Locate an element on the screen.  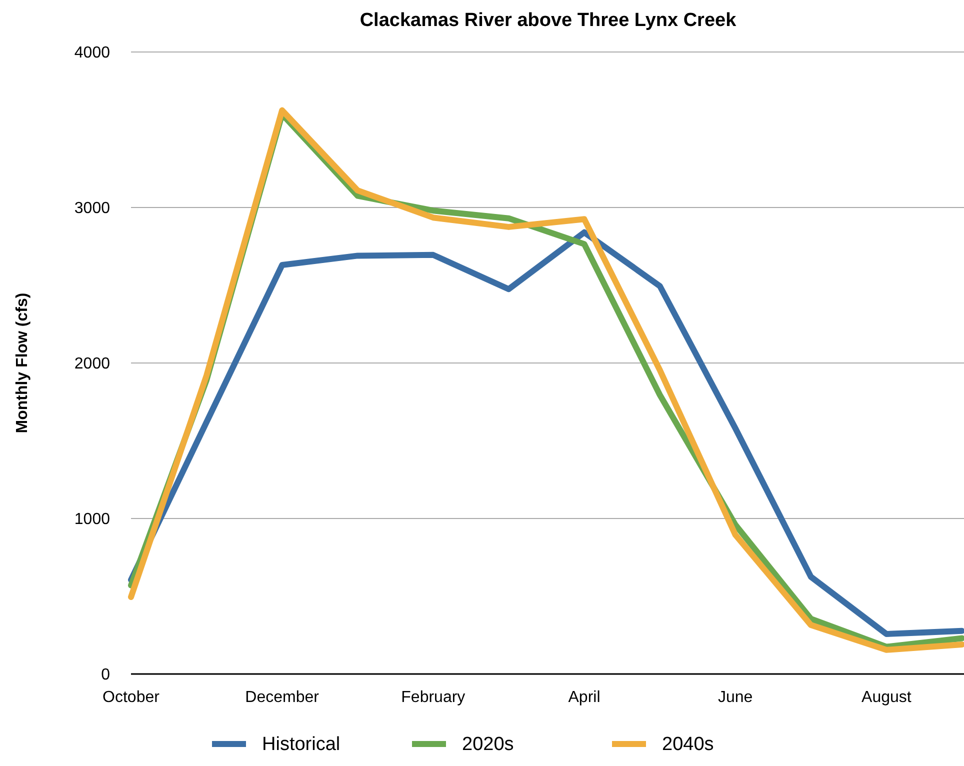
chart-title: Clackamas River above Three Lynx Creek is located at coordinates (548, 20).